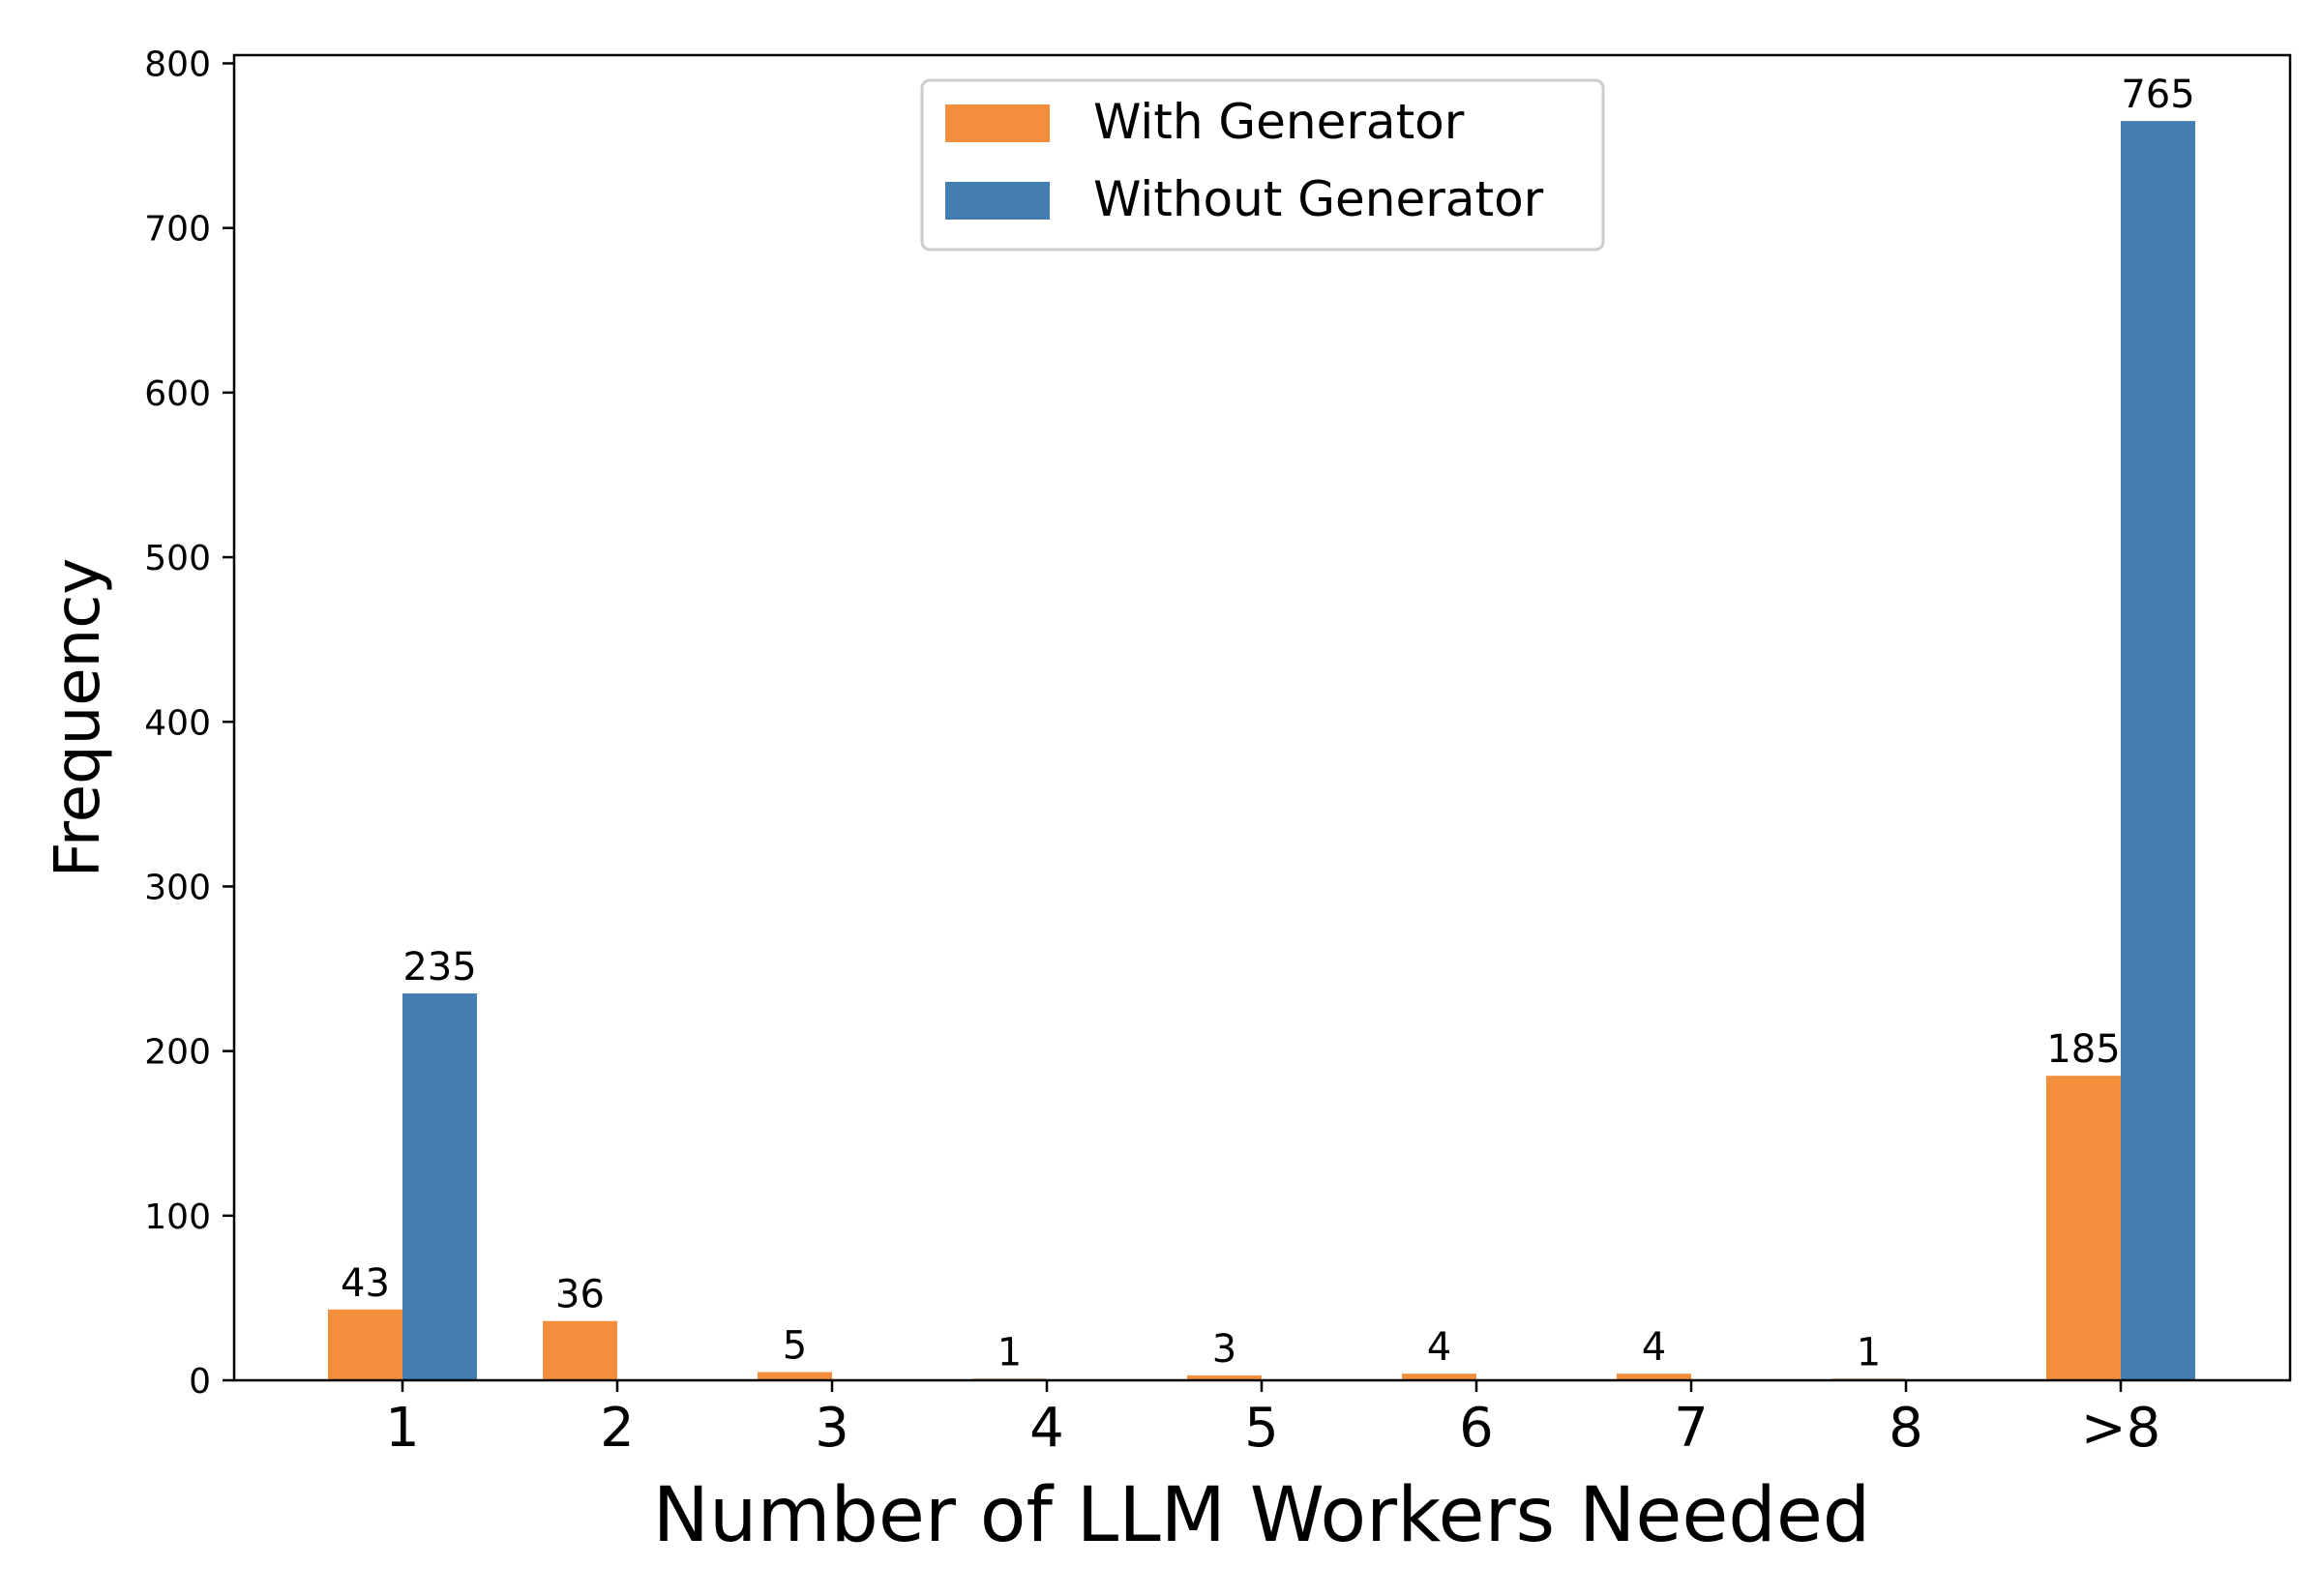 Image resolution: width=2322 pixels, height=1596 pixels. Describe the element at coordinates (1279, 122) in the screenshot. I see `legend-label-with-generator: With Generator` at that location.